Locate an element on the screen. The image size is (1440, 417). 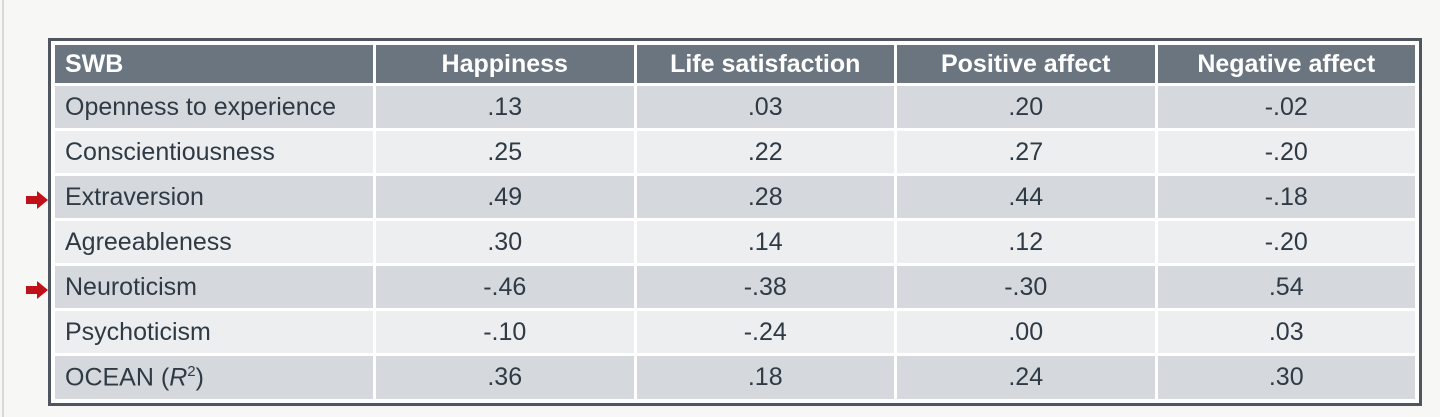
table-cell: -.30 is located at coordinates (1026, 287).